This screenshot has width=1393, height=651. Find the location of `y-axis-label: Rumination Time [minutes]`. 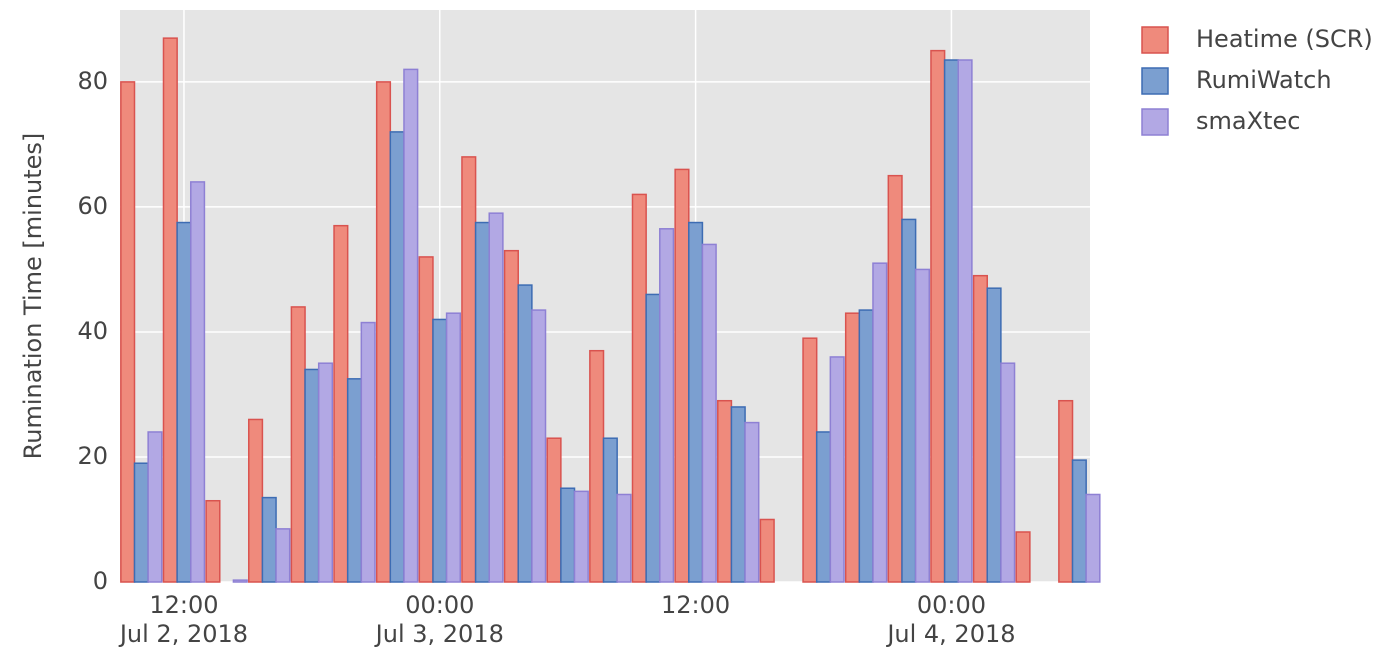

y-axis-label: Rumination Time [minutes] is located at coordinates (33, 296).